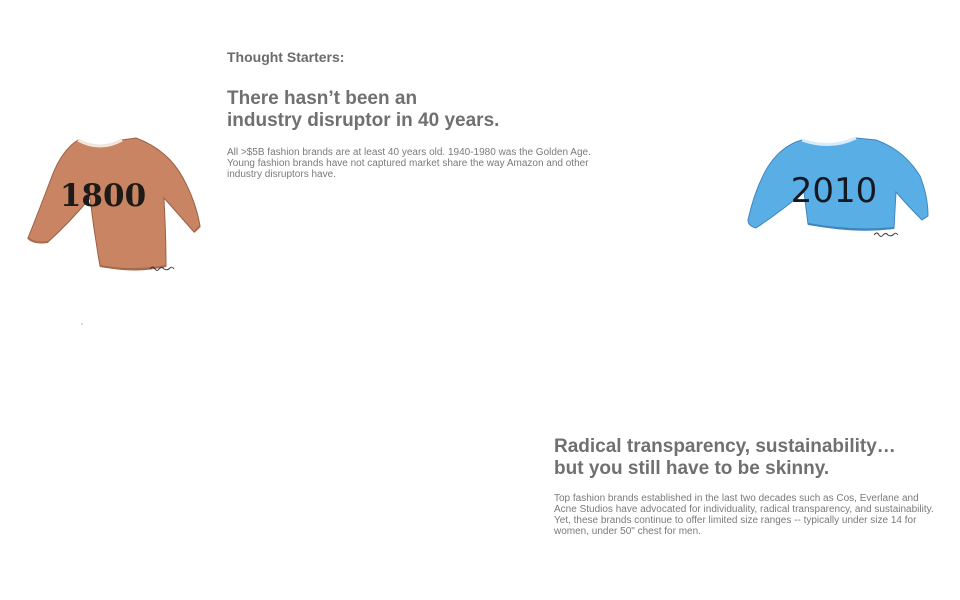  I want to click on sweater-1800-year: 1800, so click(103, 196).